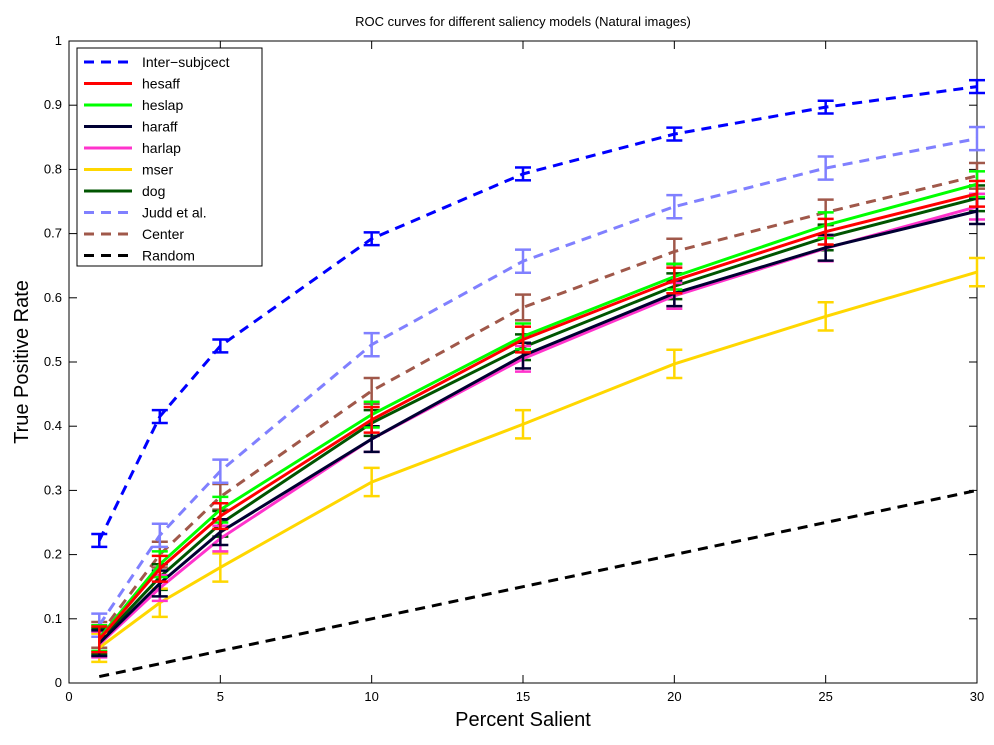 Image resolution: width=994 pixels, height=745 pixels. I want to click on y-tick-label: 0.4, so click(53, 425).